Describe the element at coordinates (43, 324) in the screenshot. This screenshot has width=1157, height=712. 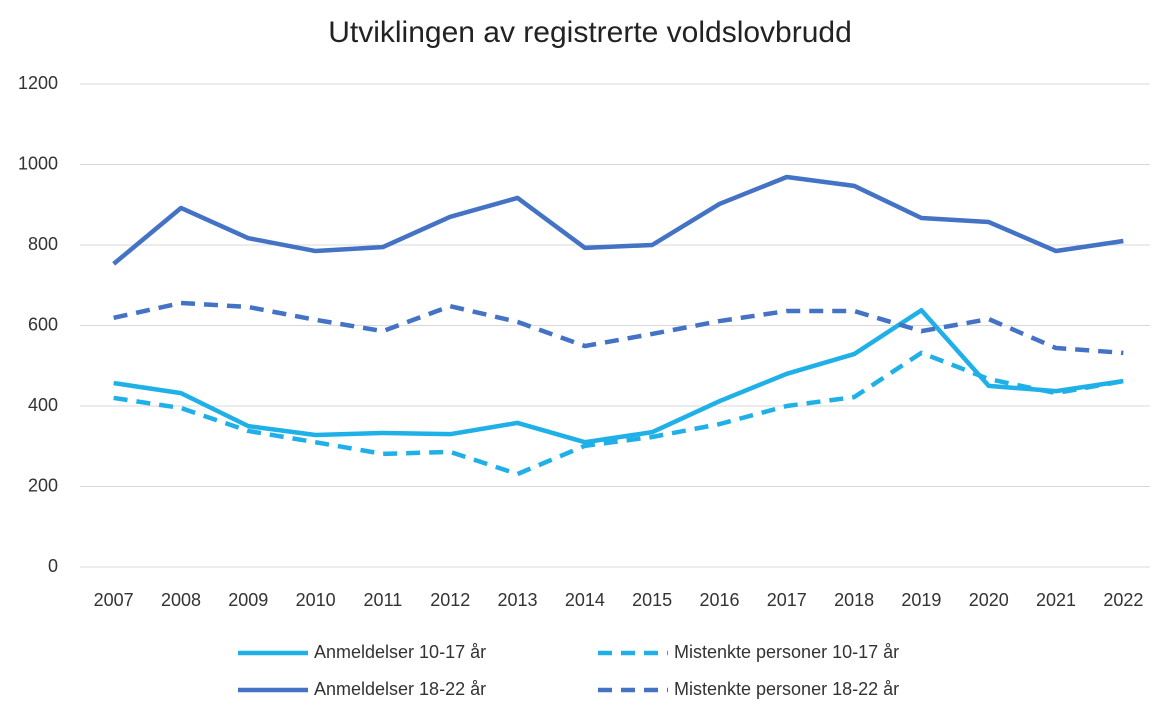
I see `y-tick-label: 600` at that location.